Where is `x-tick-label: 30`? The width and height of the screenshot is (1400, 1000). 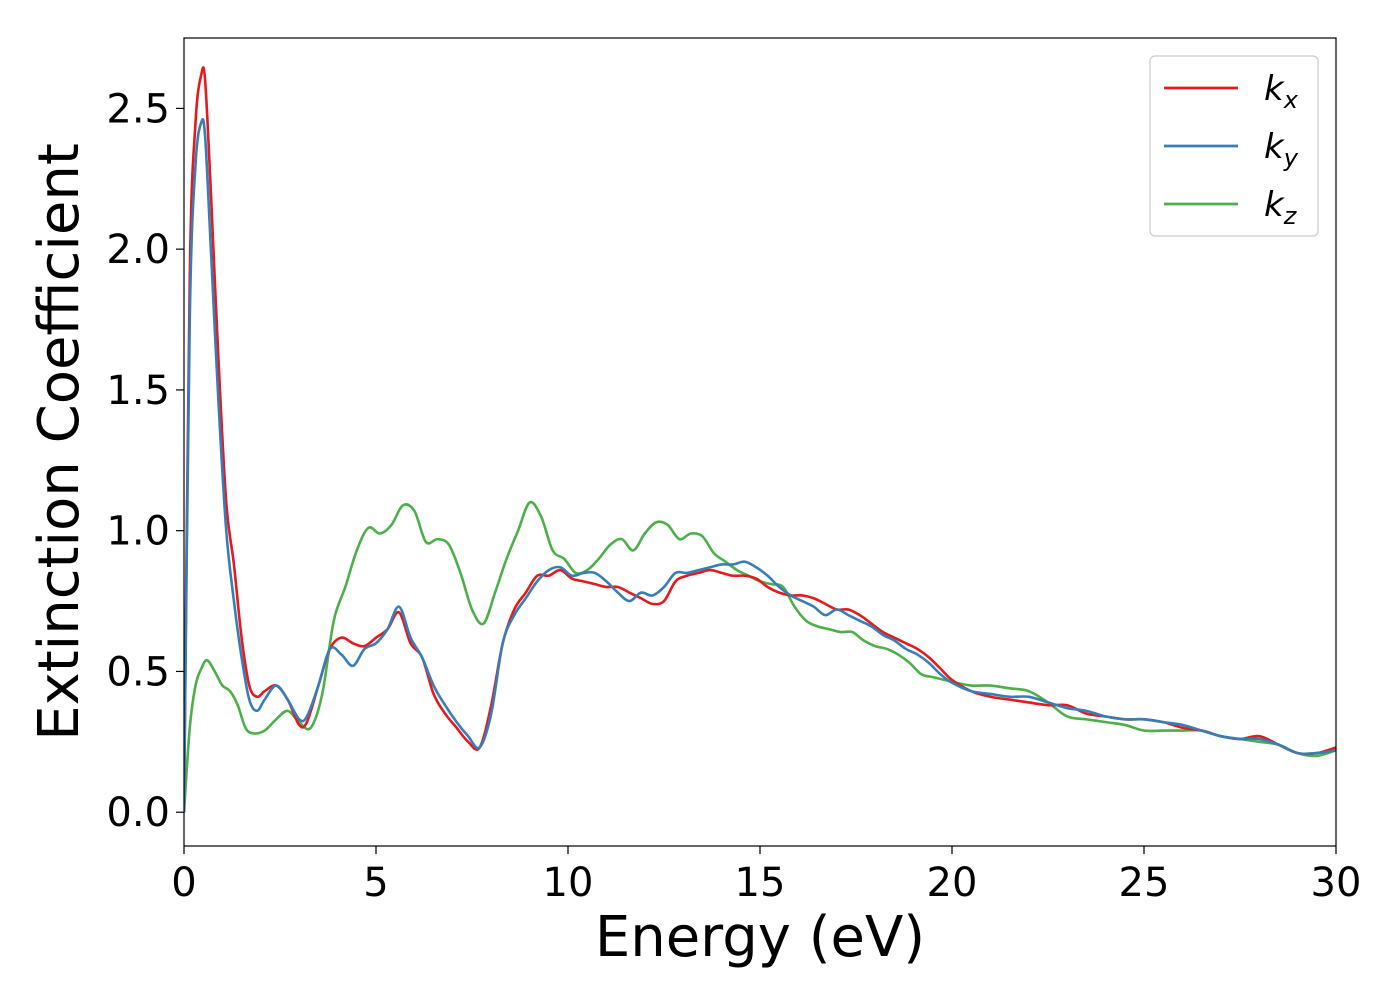 x-tick-label: 30 is located at coordinates (1336, 883).